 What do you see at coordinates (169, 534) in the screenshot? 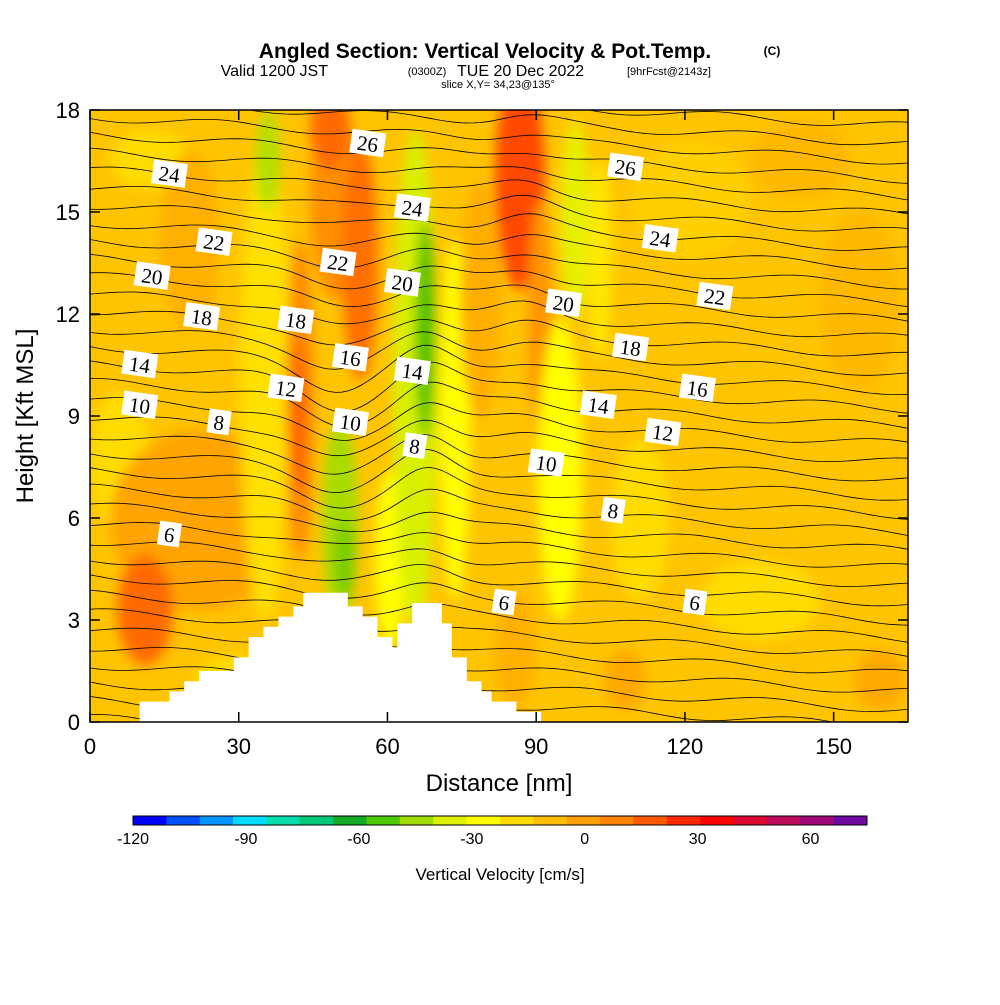
I see `contour-label-text: 6` at bounding box center [169, 534].